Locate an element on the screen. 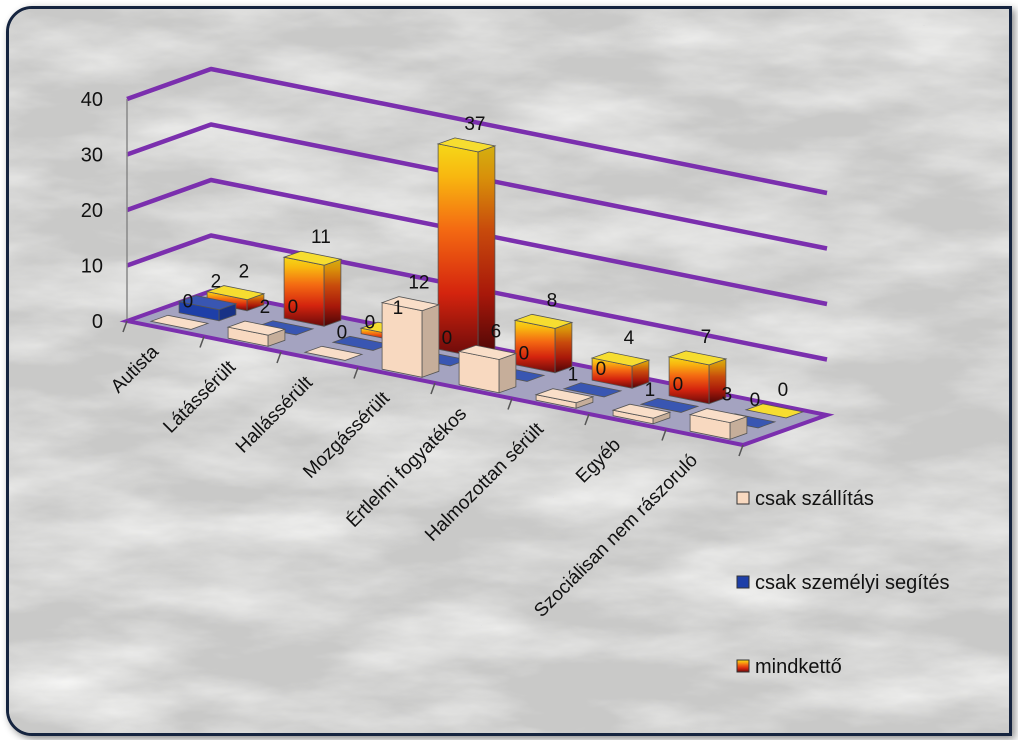 The image size is (1018, 740). y-tick-label: 40 is located at coordinates (92, 100).